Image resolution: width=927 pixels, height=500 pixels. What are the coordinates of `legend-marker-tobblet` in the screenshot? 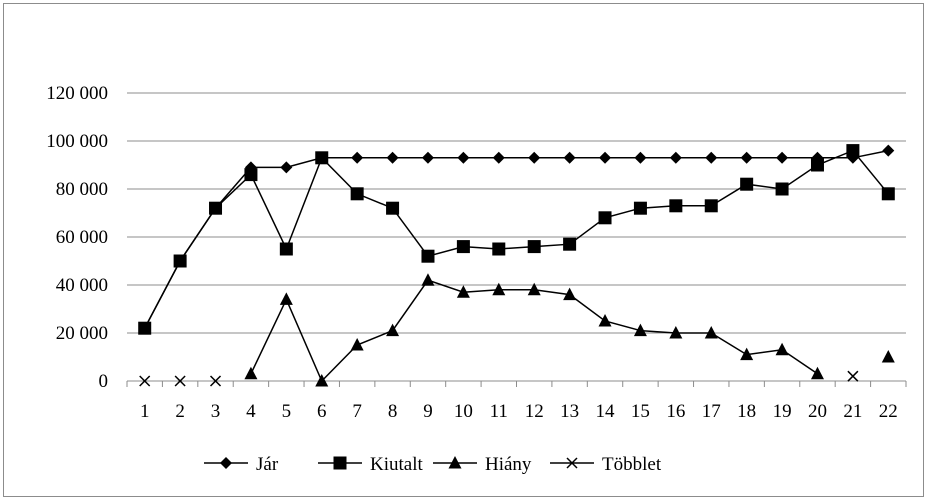 It's located at (572, 463).